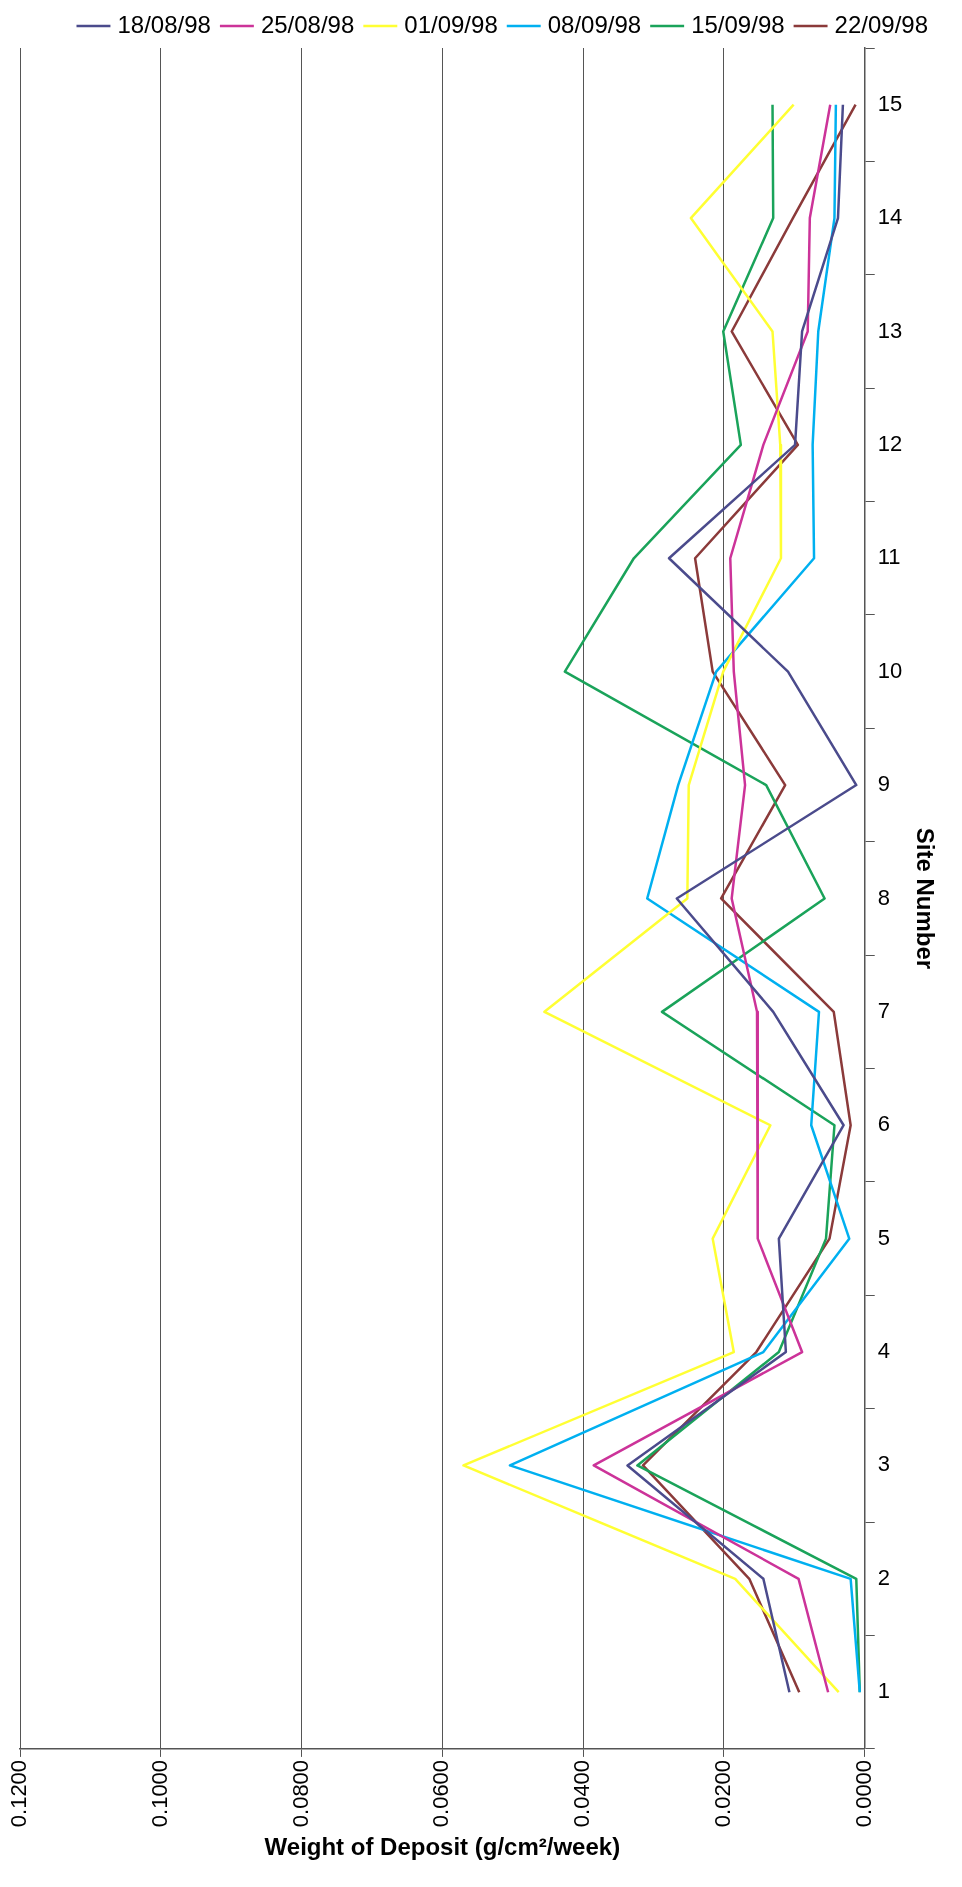  What do you see at coordinates (442, 1847) in the screenshot?
I see `x-axis-title: Weight of Deposit (g/cm²/week)` at bounding box center [442, 1847].